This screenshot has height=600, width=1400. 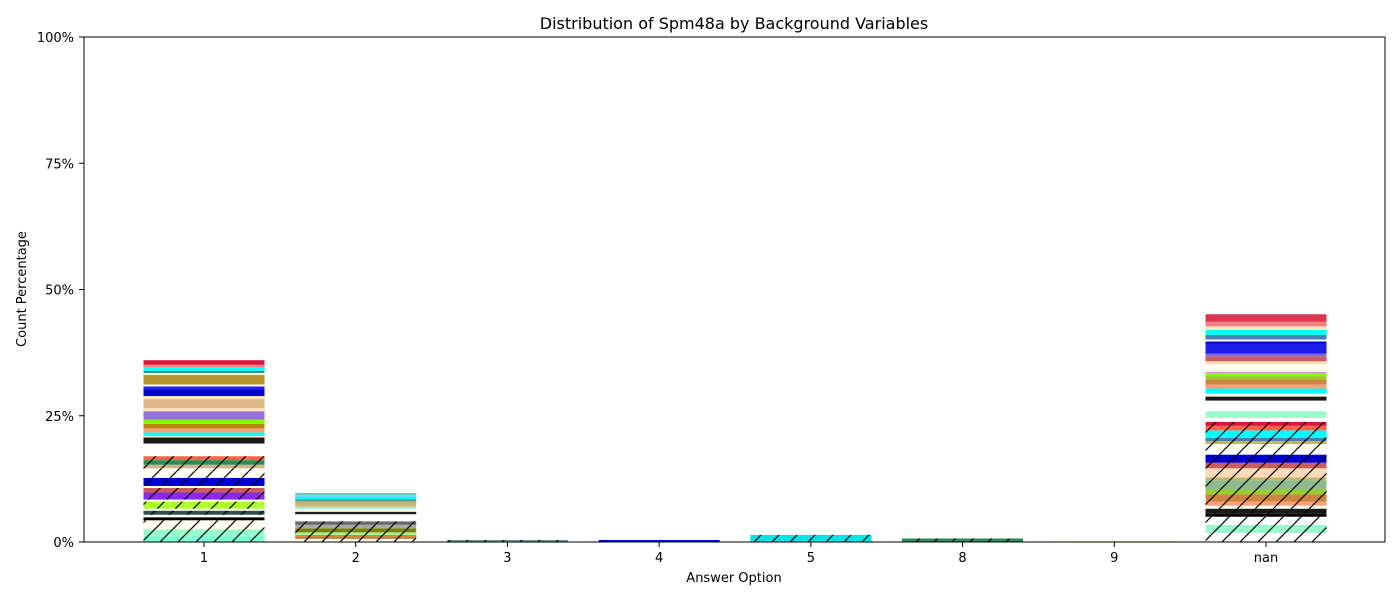 I want to click on x-tick-label: 3, so click(x=507, y=558).